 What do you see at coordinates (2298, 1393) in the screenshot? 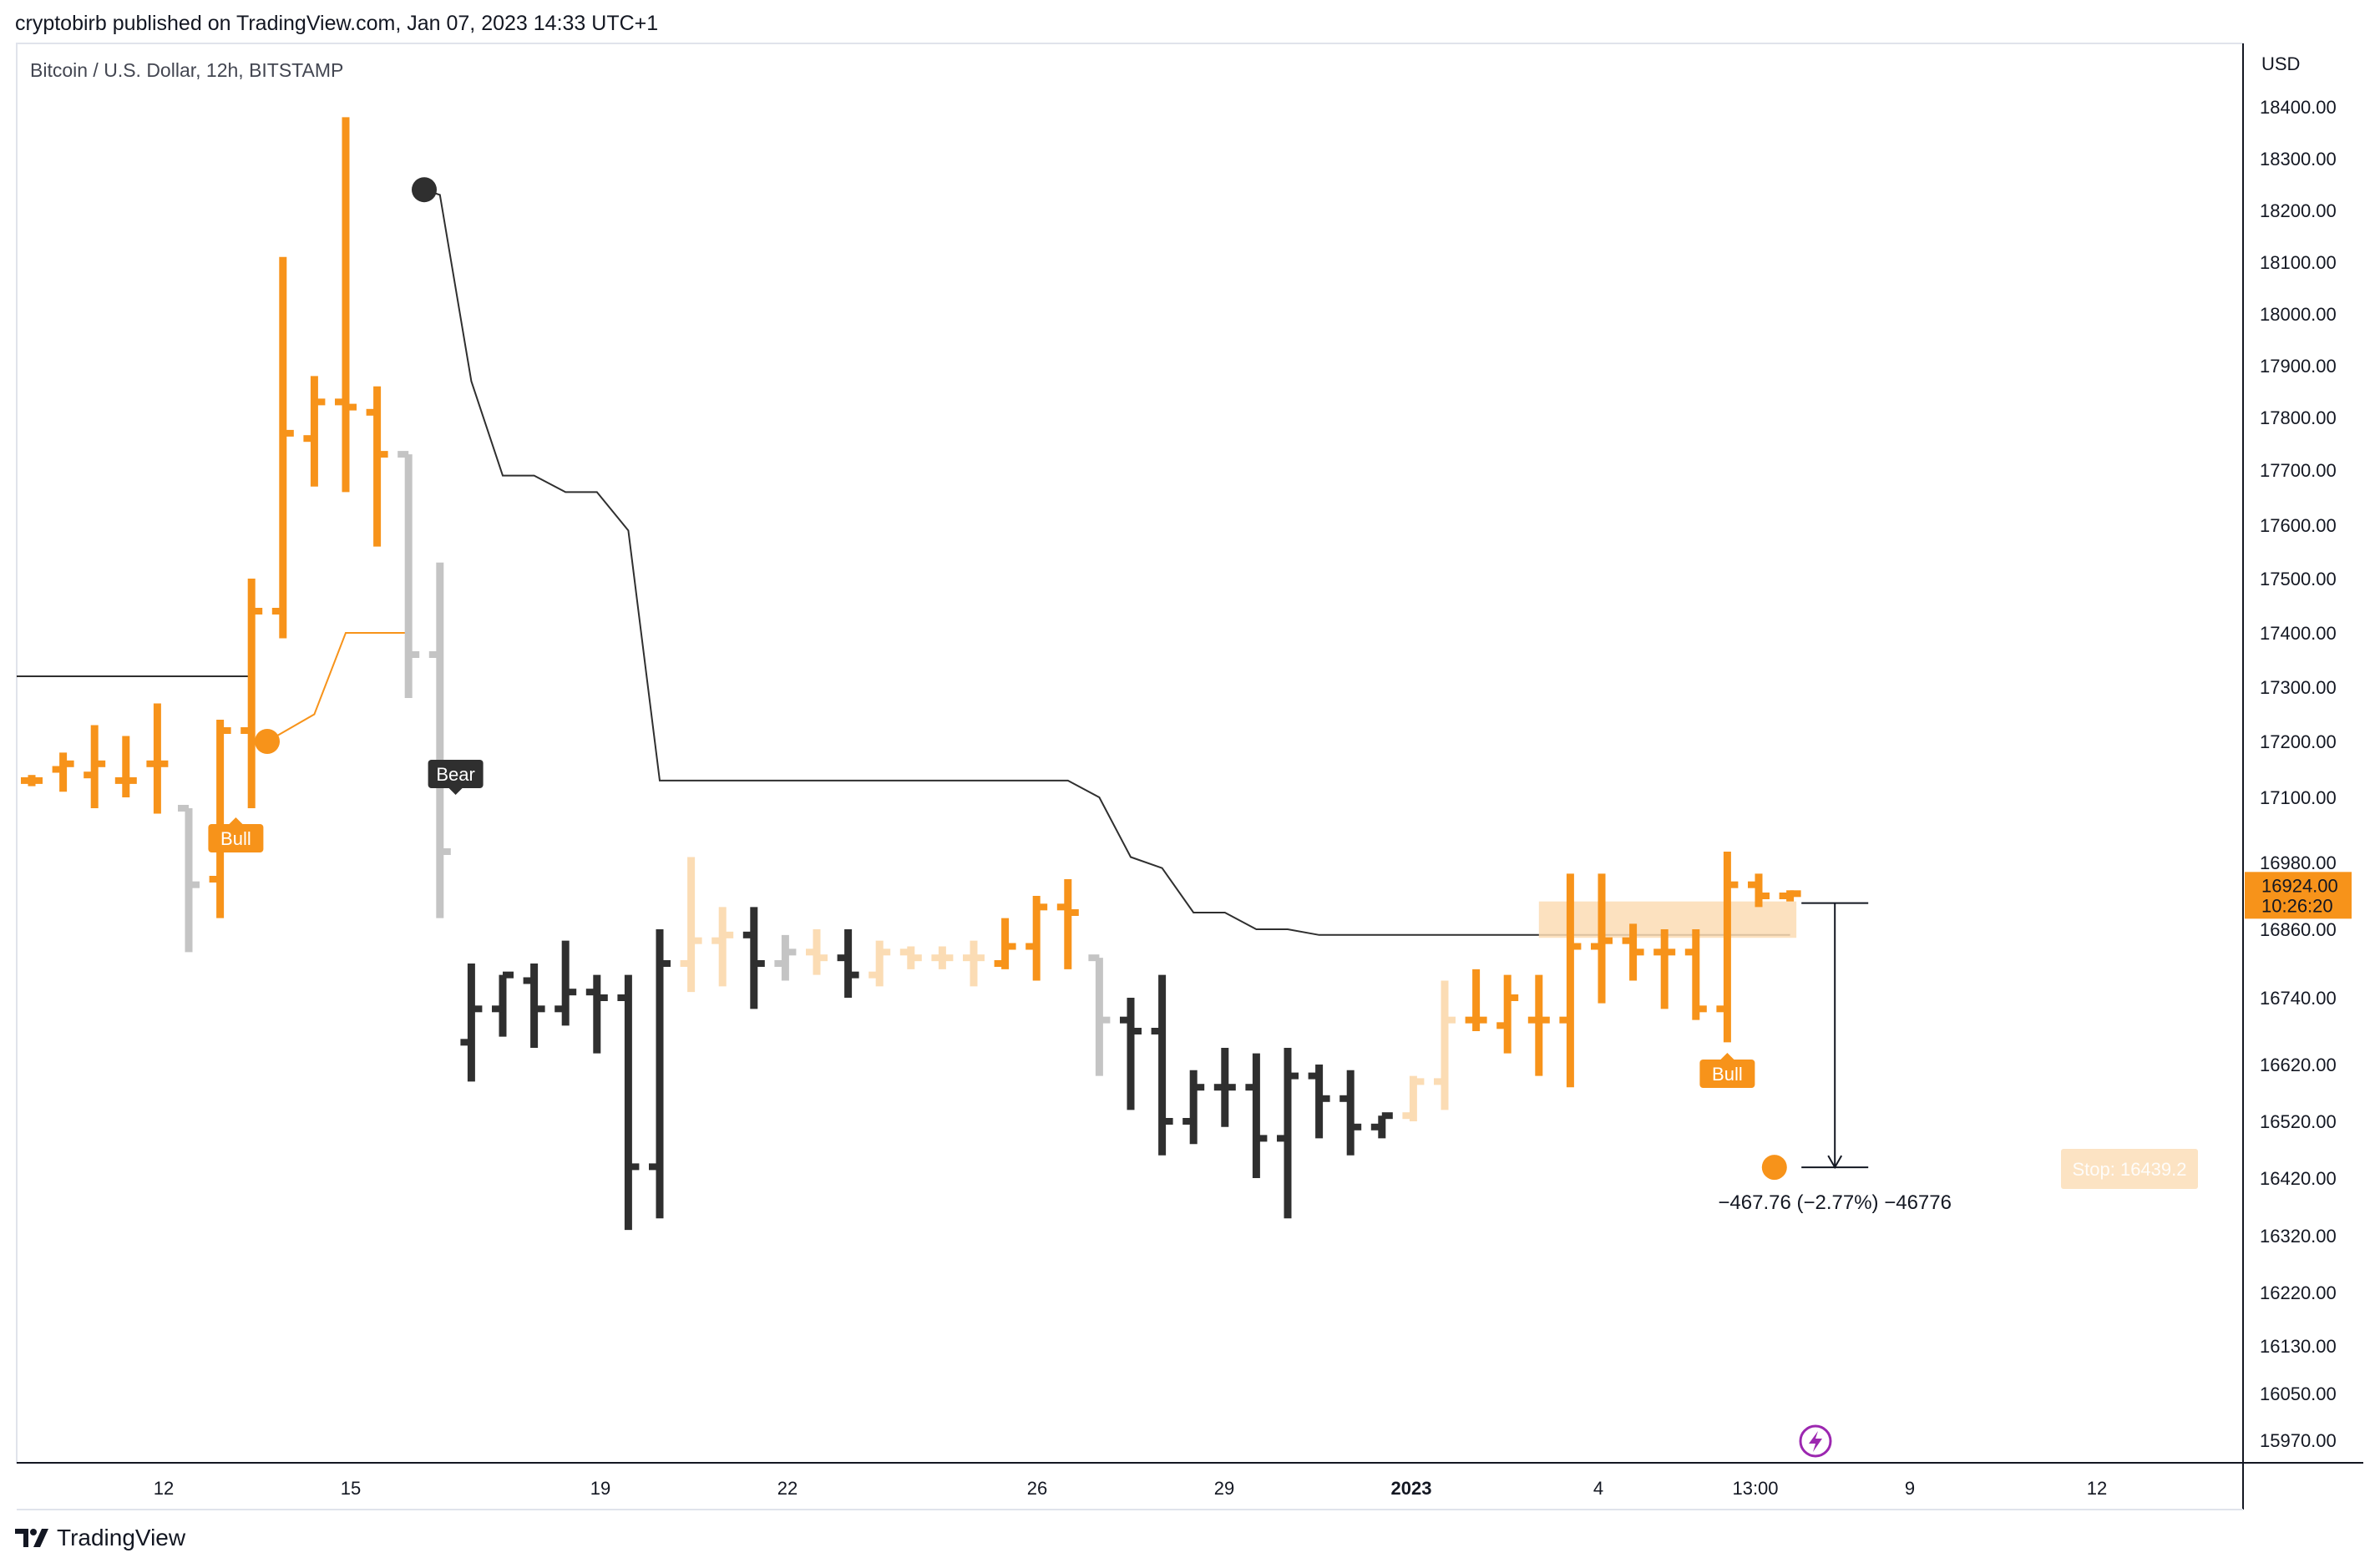
I see `price-tick-label: 16050.00` at bounding box center [2298, 1393].